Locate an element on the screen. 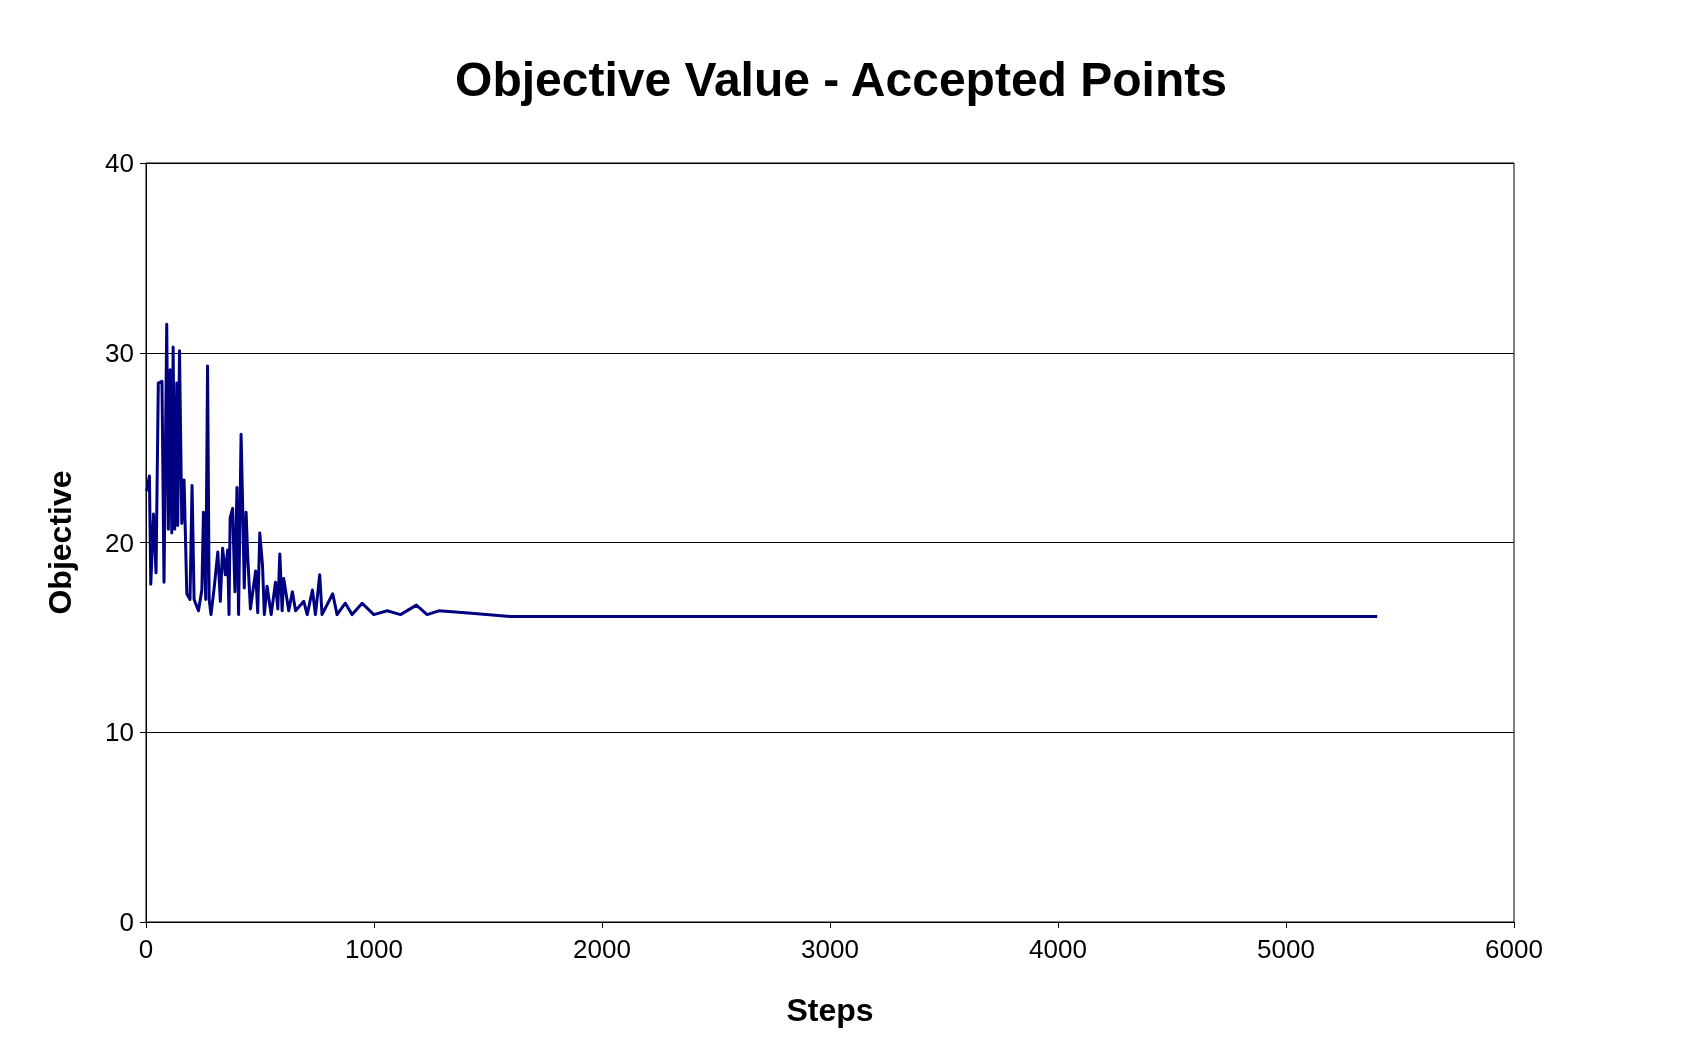 The height and width of the screenshot is (1061, 1682). y-axis-title: Objective is located at coordinates (60, 542).